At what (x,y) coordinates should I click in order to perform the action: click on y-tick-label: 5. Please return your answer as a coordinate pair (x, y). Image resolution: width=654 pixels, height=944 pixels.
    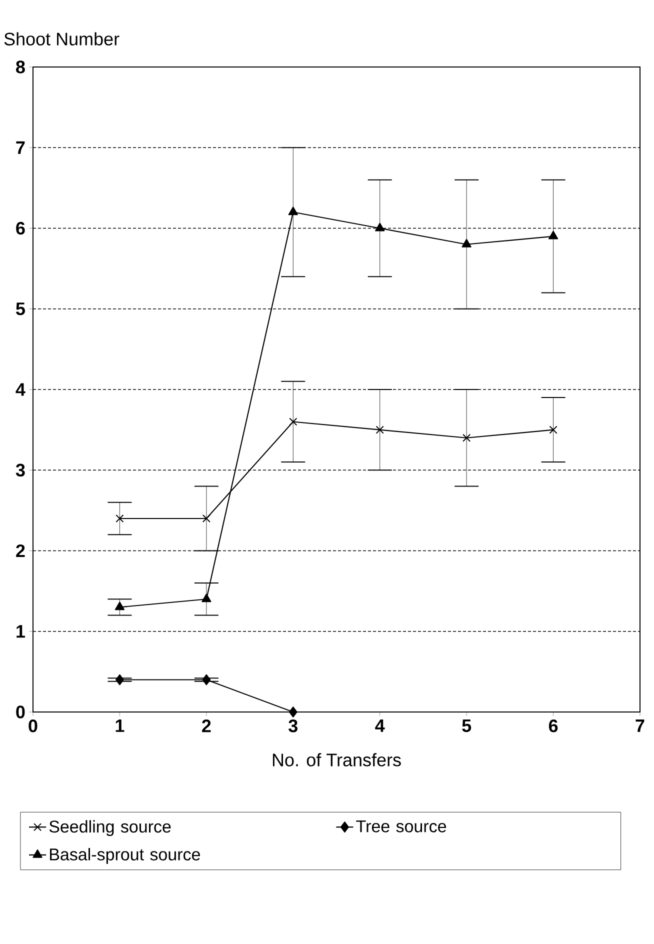
    Looking at the image, I should click on (20, 309).